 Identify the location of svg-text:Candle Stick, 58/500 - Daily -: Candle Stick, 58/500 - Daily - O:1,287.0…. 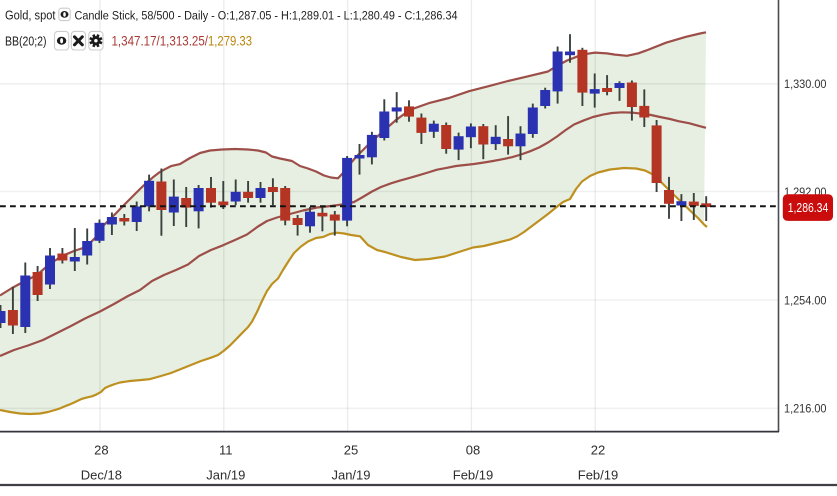
(266, 15).